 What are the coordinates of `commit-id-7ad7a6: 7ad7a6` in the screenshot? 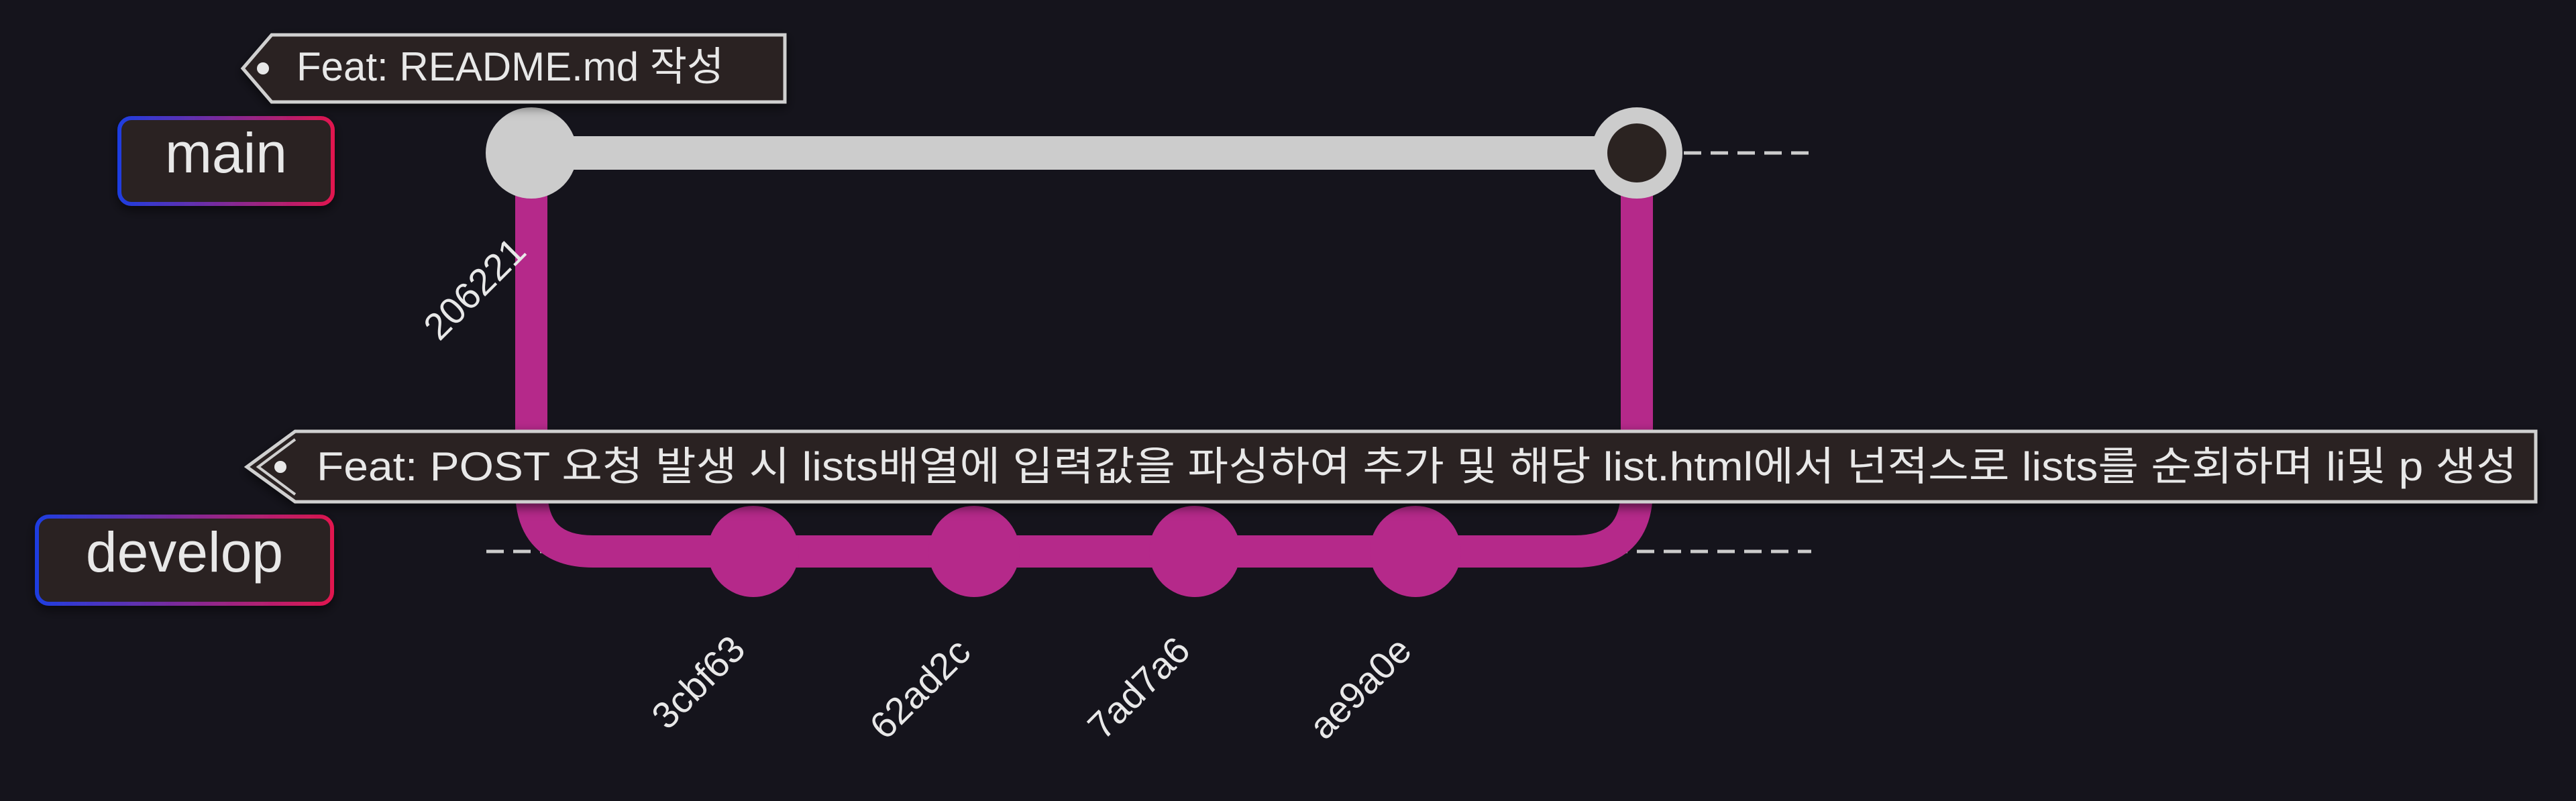 It's located at (1138, 688).